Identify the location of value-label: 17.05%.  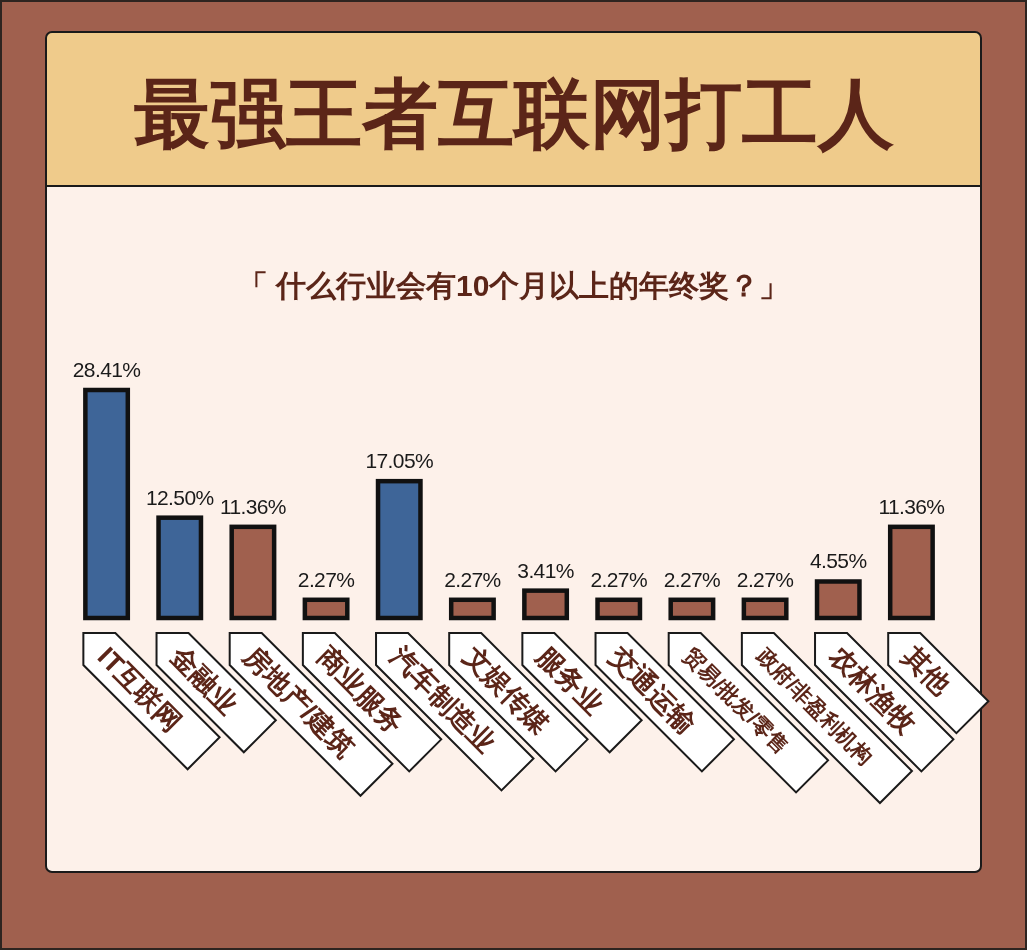
(399, 461).